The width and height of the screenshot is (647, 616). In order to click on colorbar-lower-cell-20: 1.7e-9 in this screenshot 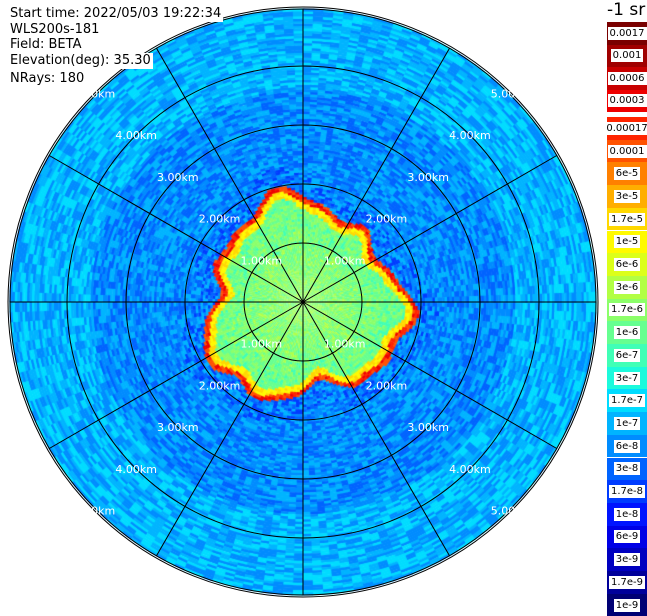, I will do `click(627, 582)`.